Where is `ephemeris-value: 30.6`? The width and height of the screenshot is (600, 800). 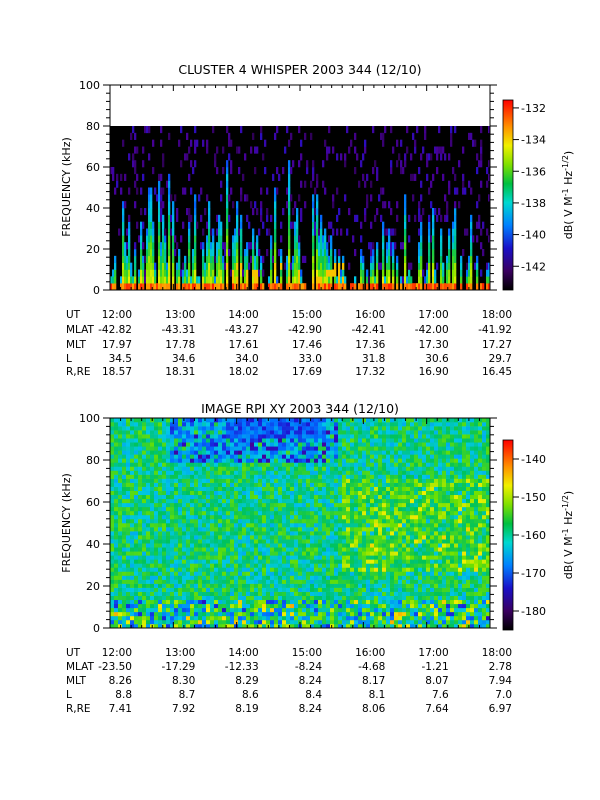
ephemeris-value: 30.6 is located at coordinates (437, 359).